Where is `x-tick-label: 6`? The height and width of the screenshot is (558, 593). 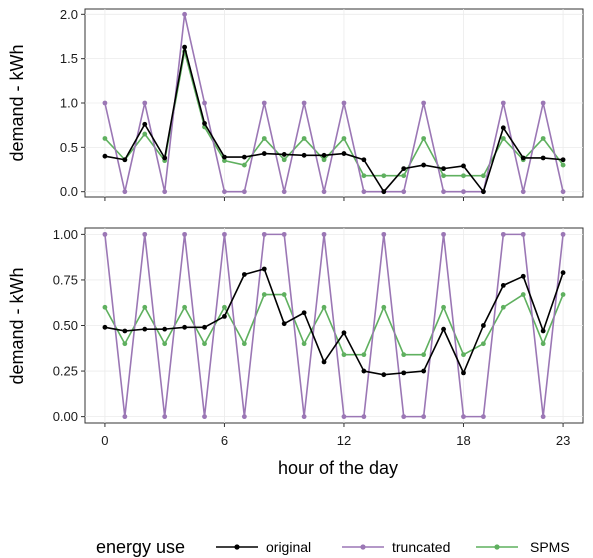
x-tick-label: 6 is located at coordinates (224, 440).